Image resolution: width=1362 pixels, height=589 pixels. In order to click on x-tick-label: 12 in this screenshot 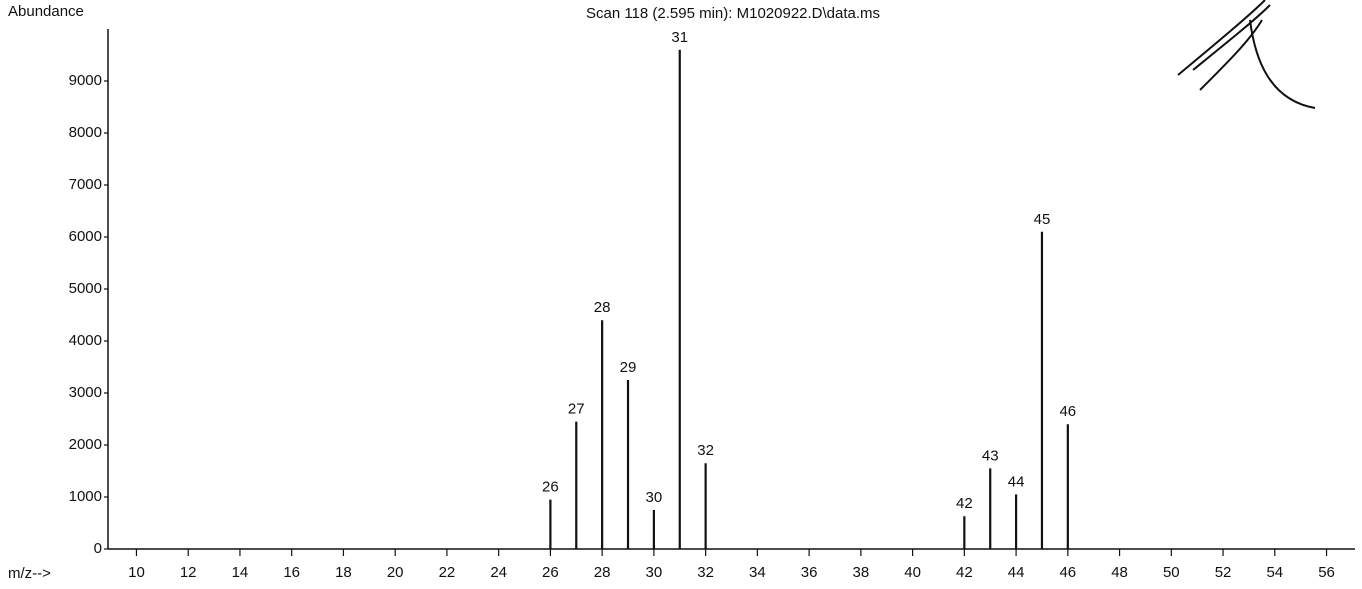, I will do `click(188, 572)`.